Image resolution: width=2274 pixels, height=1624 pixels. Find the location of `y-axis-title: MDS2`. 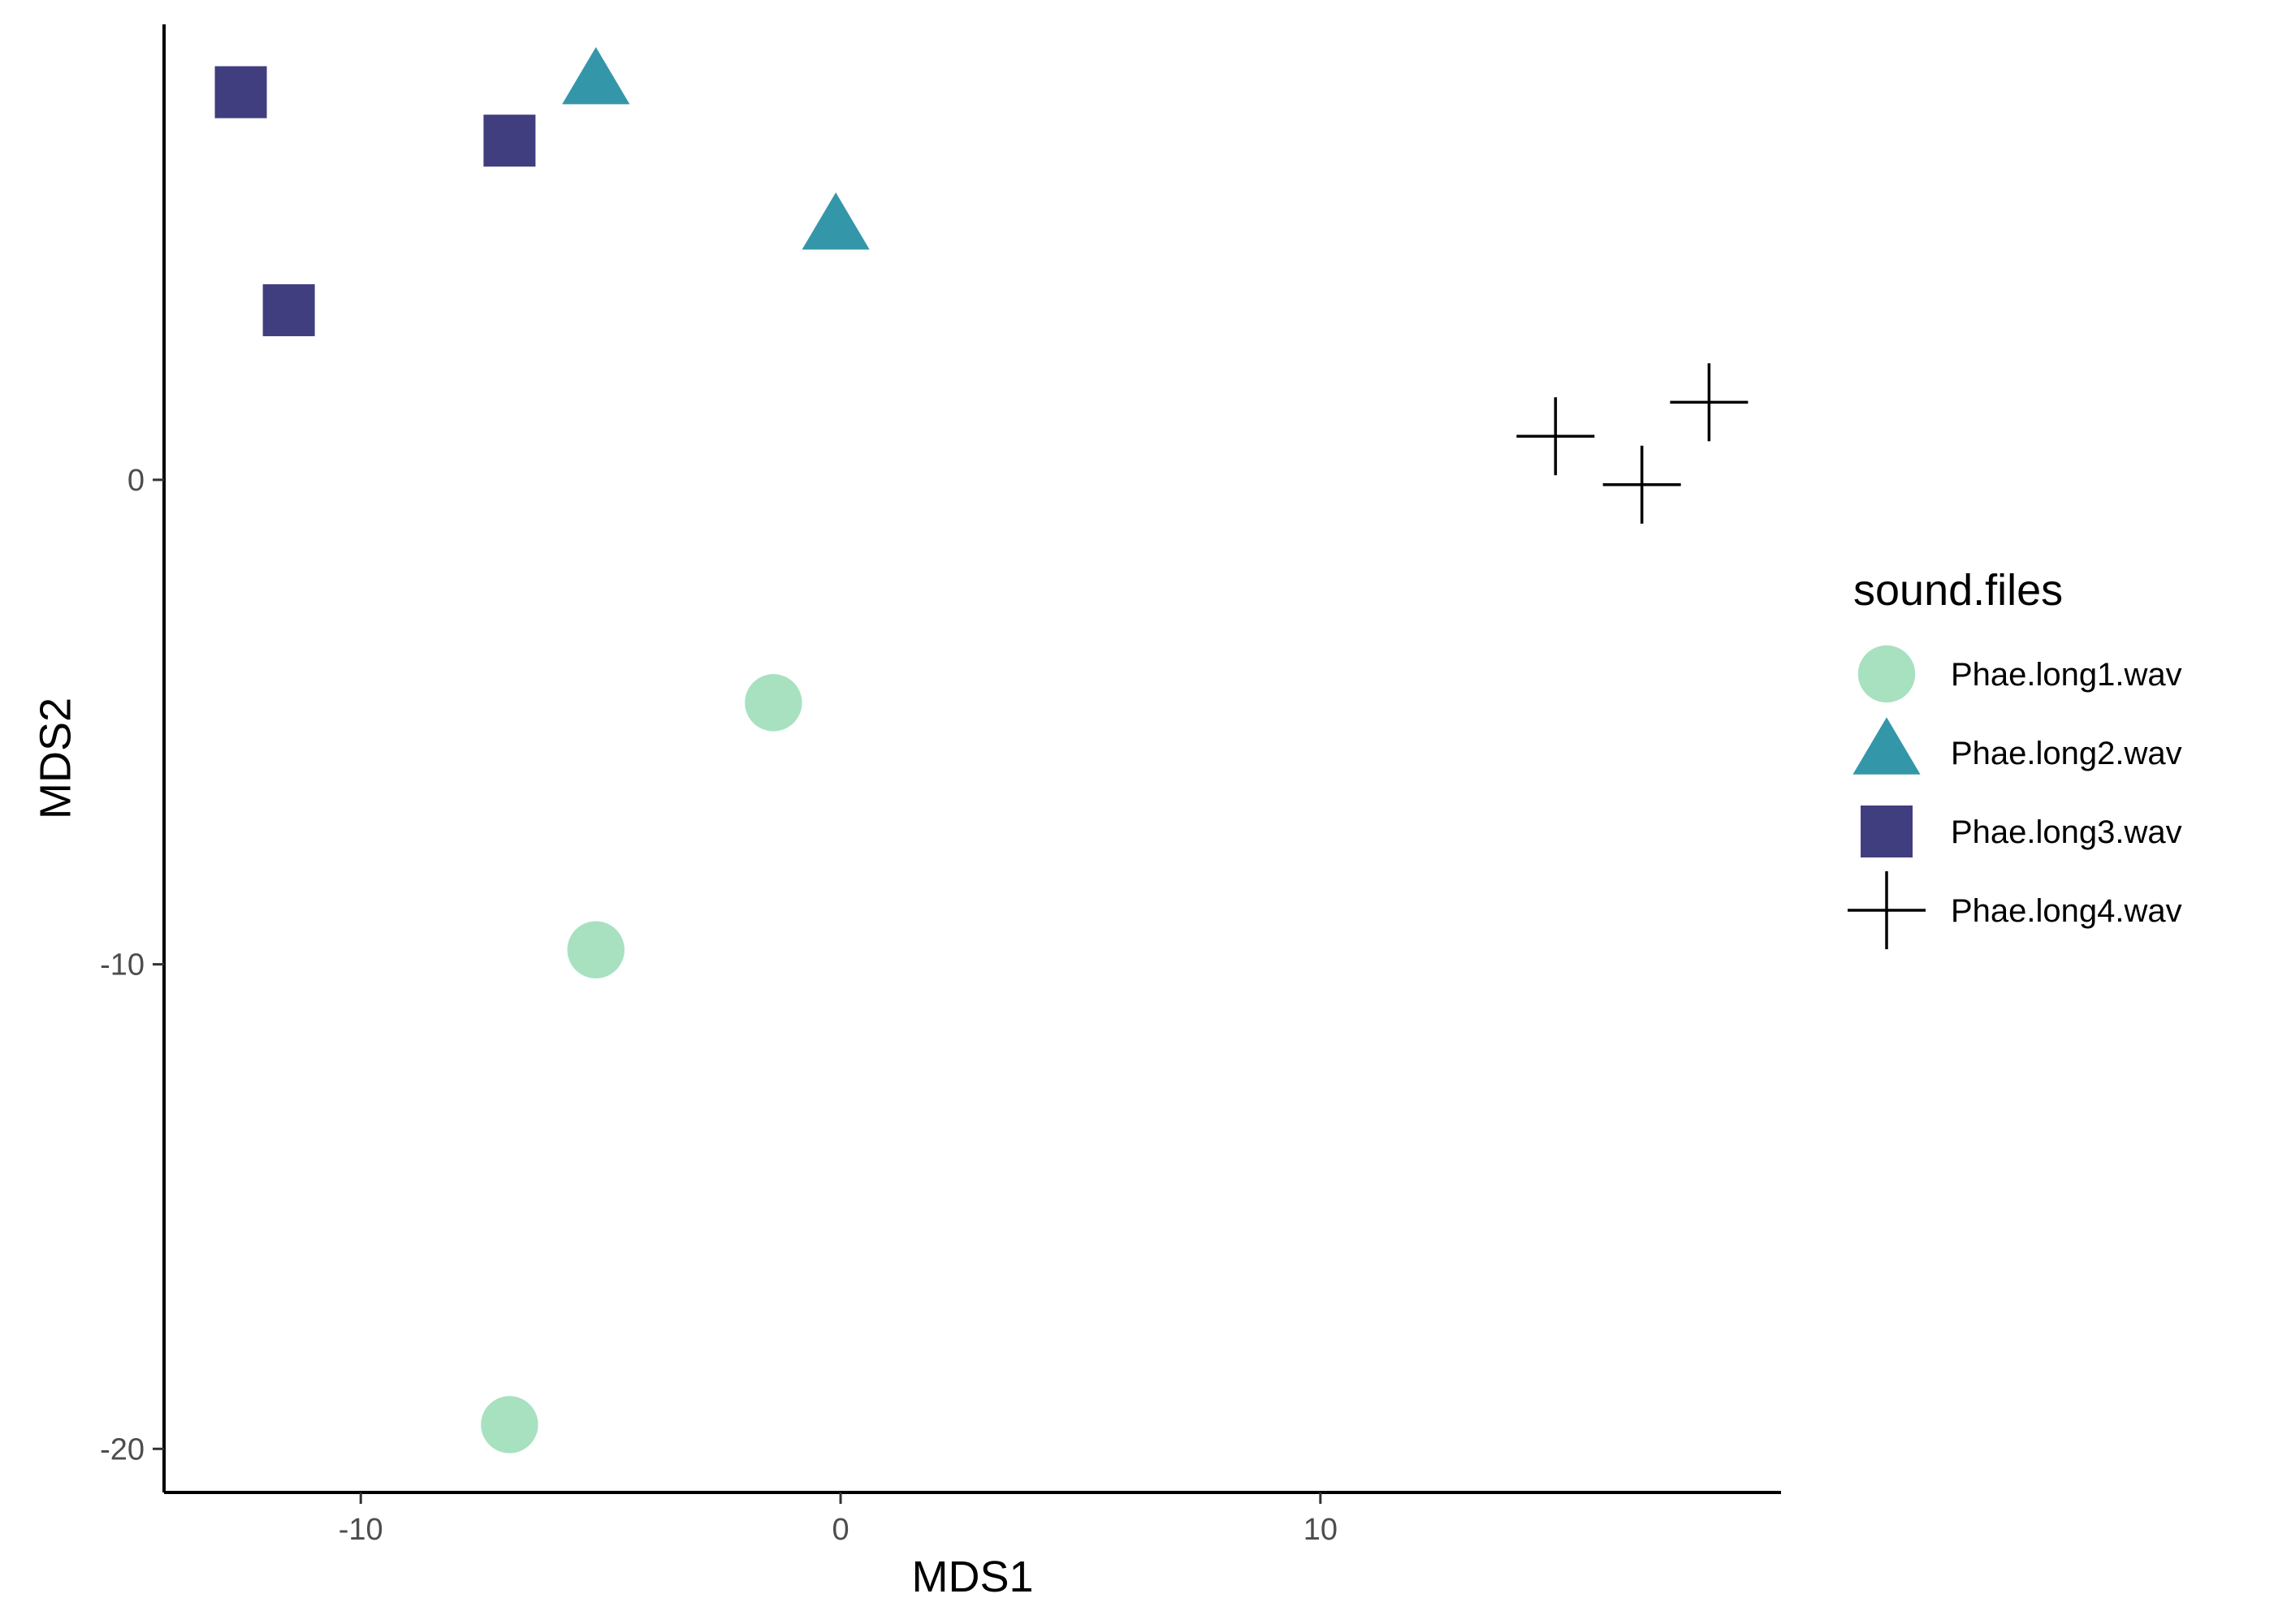

y-axis-title: MDS2 is located at coordinates (56, 759).